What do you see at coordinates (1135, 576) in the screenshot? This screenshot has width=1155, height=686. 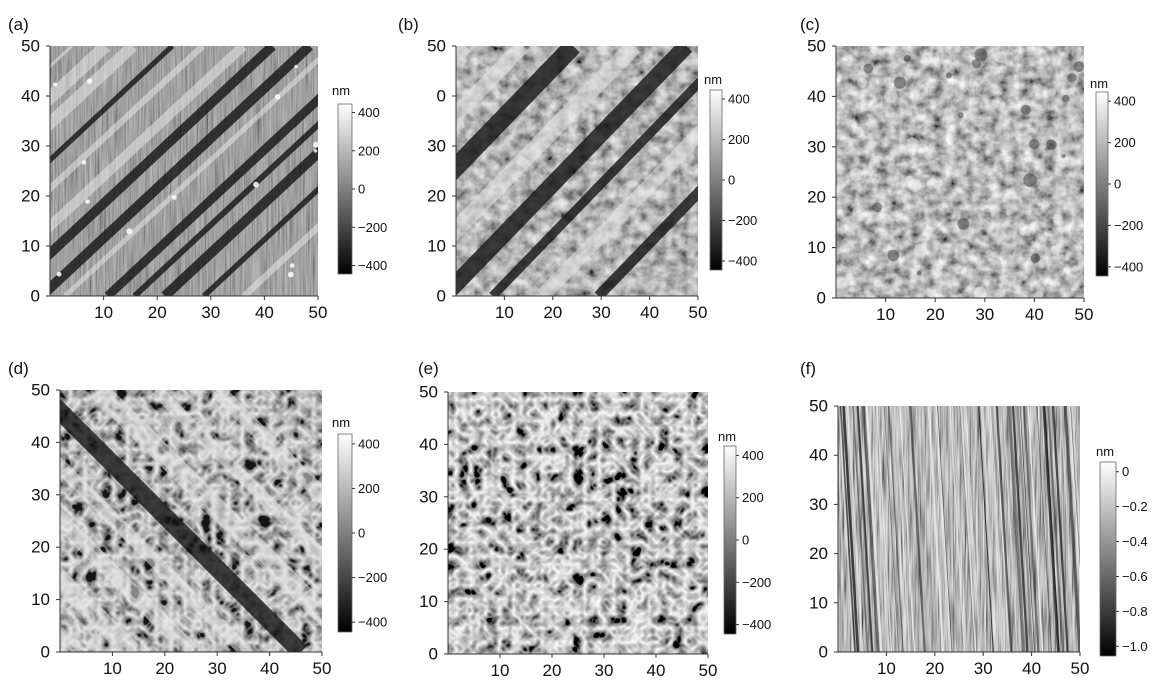 I see `colorbar-tick-label: −0.6` at bounding box center [1135, 576].